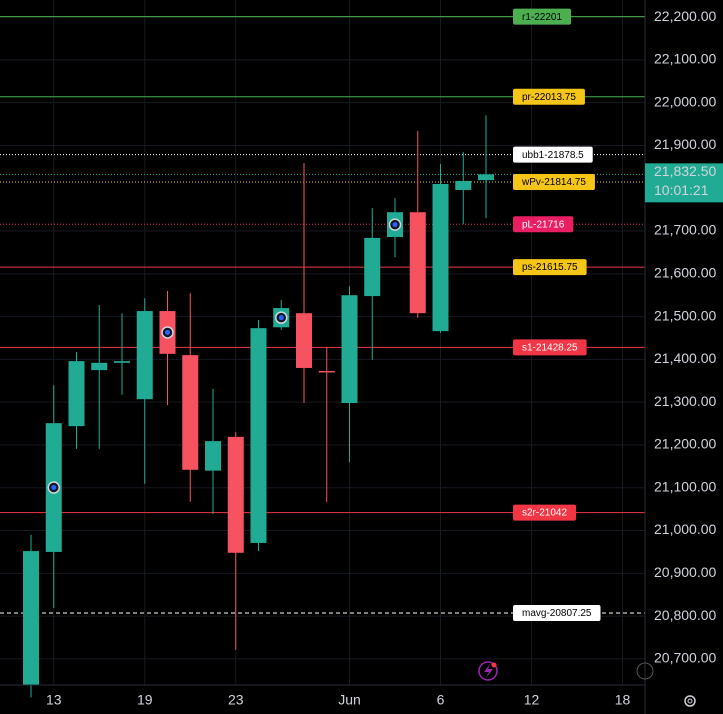 The width and height of the screenshot is (723, 714). Describe the element at coordinates (685, 401) in the screenshot. I see `y-tick-label: 21,300.00` at that location.